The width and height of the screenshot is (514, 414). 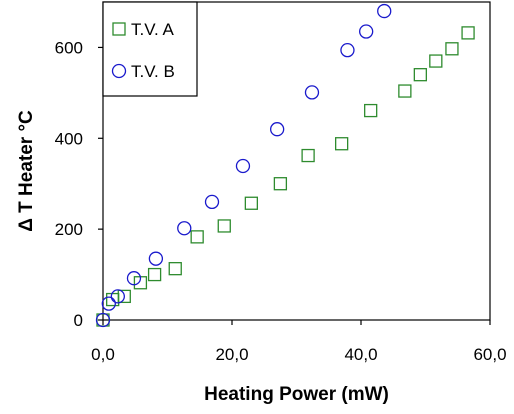 What do you see at coordinates (78, 320) in the screenshot?
I see `y-tick-label: 0` at bounding box center [78, 320].